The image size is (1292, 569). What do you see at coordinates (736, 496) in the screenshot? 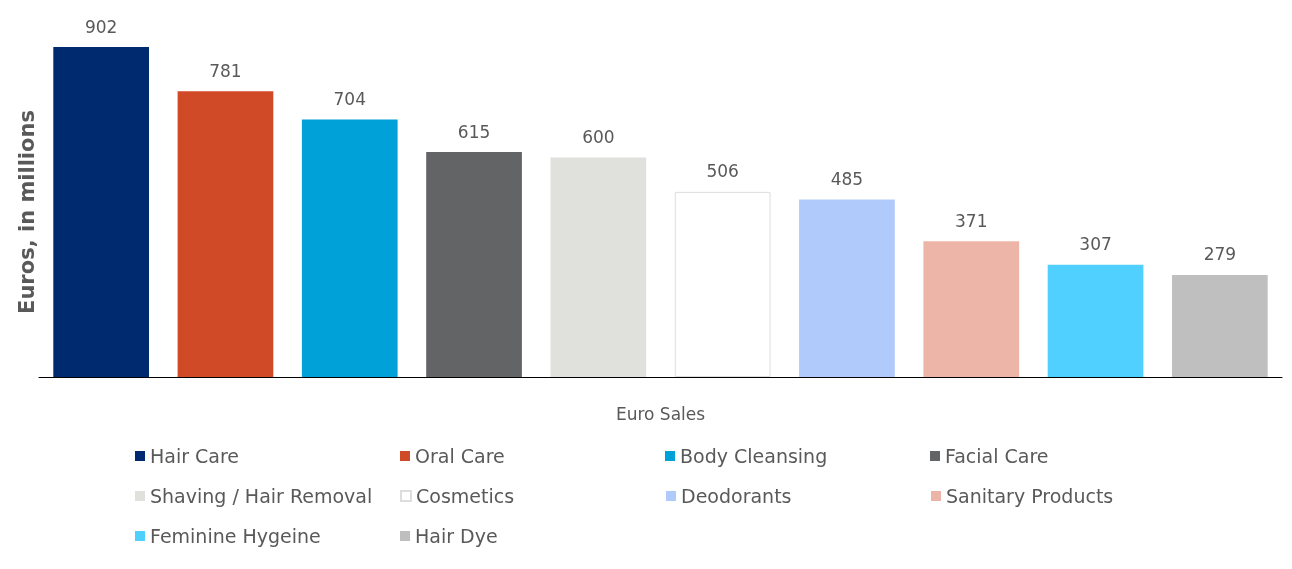
I see `legend-label: Deodorants` at bounding box center [736, 496].